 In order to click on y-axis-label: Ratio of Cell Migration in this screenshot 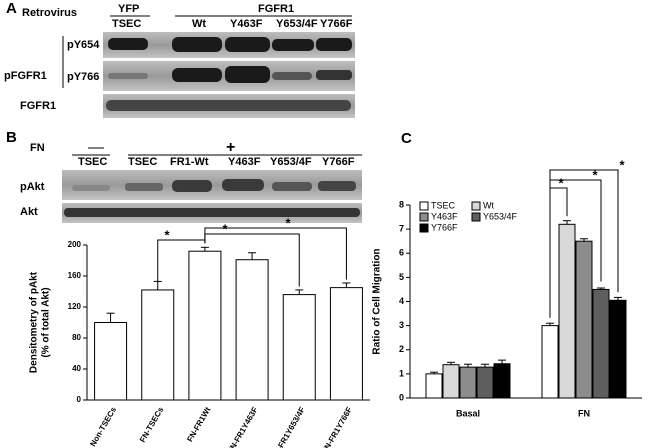, I will do `click(377, 301)`.